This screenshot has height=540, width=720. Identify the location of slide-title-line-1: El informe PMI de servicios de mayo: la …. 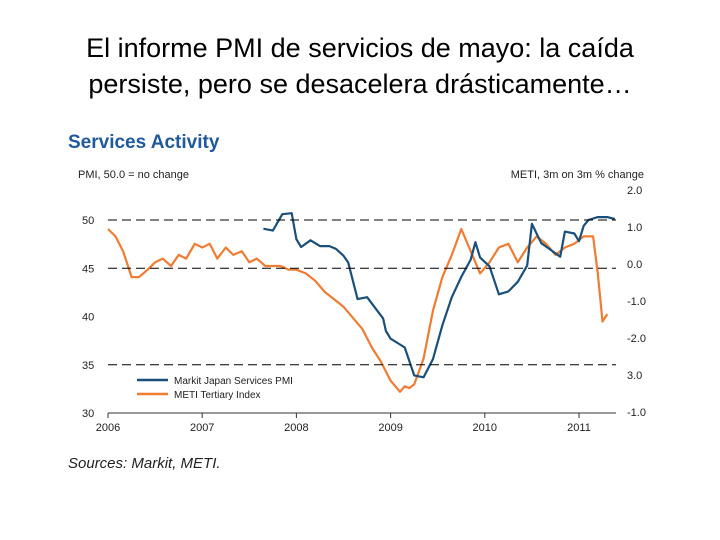
(360, 48).